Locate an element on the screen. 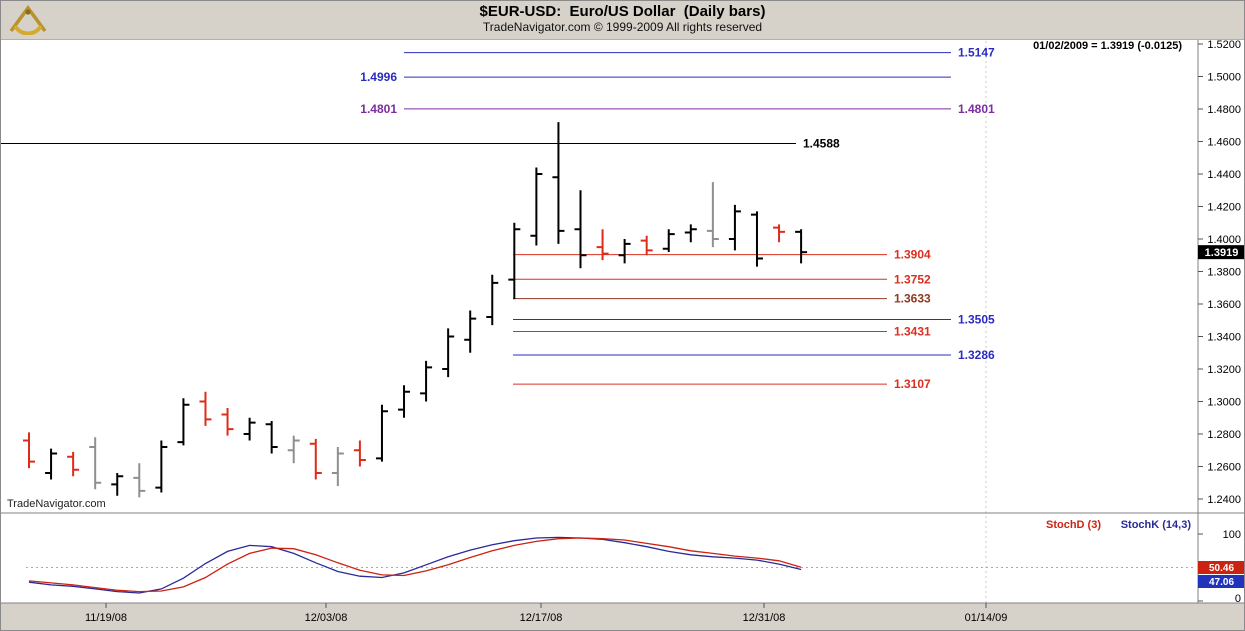 The width and height of the screenshot is (1245, 631). sr-label-1.3633: 1.3633 is located at coordinates (912, 299).